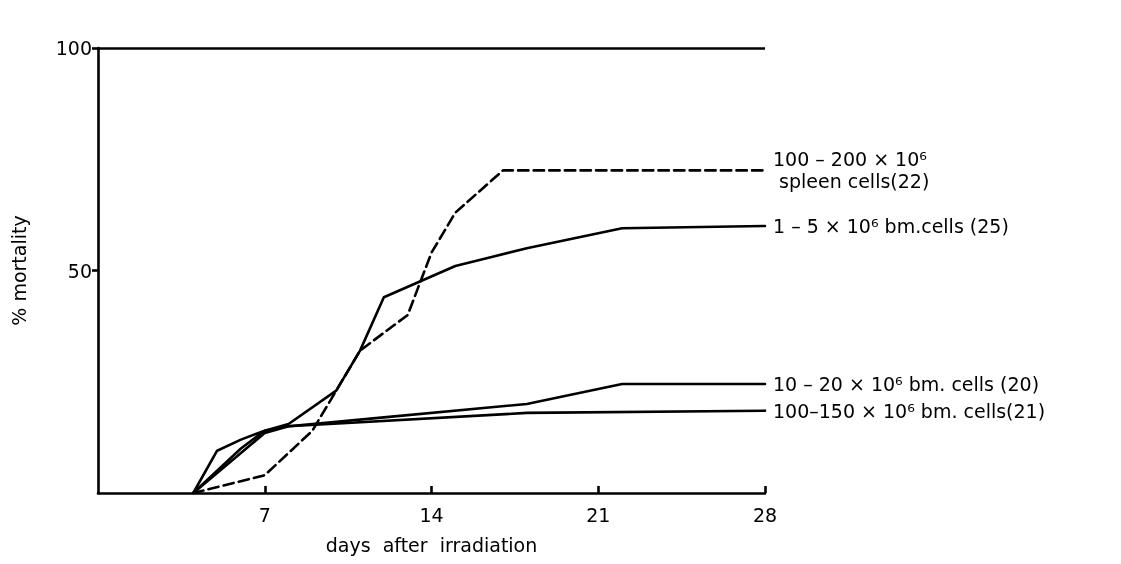  Describe the element at coordinates (909, 410) in the screenshot. I see `series-label: 100–150 × 10⁶ bm. cells(21)` at that location.